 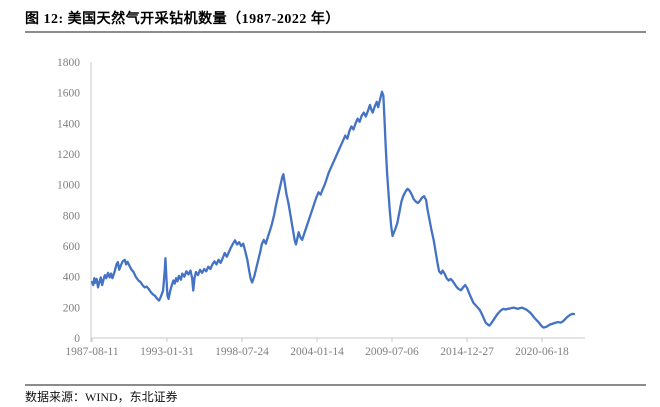 I want to click on x-axis-tick-label: 2009-07-06, so click(x=392, y=352).